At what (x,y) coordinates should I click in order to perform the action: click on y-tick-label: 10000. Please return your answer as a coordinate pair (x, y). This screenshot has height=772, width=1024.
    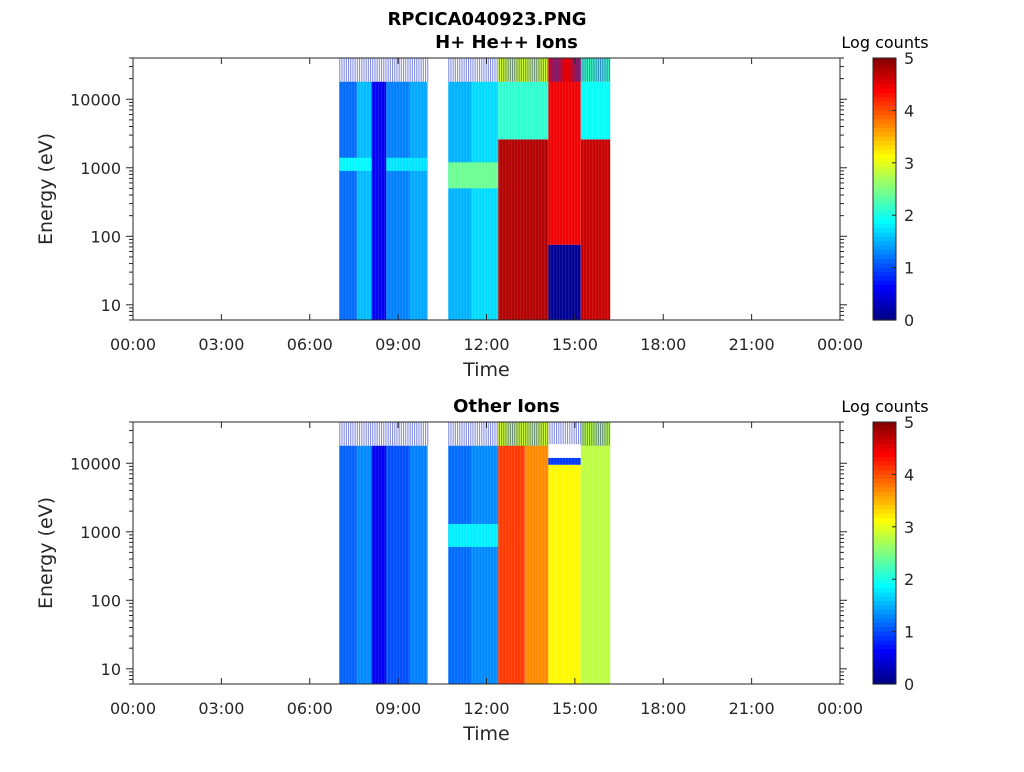
    Looking at the image, I should click on (95, 99).